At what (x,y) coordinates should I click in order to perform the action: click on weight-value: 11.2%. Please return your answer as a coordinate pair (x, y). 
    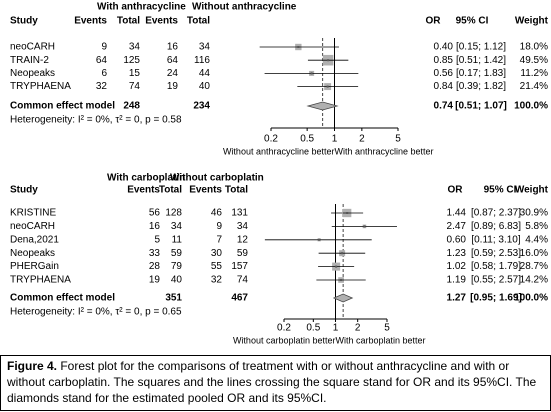
    Looking at the image, I should click on (534, 73).